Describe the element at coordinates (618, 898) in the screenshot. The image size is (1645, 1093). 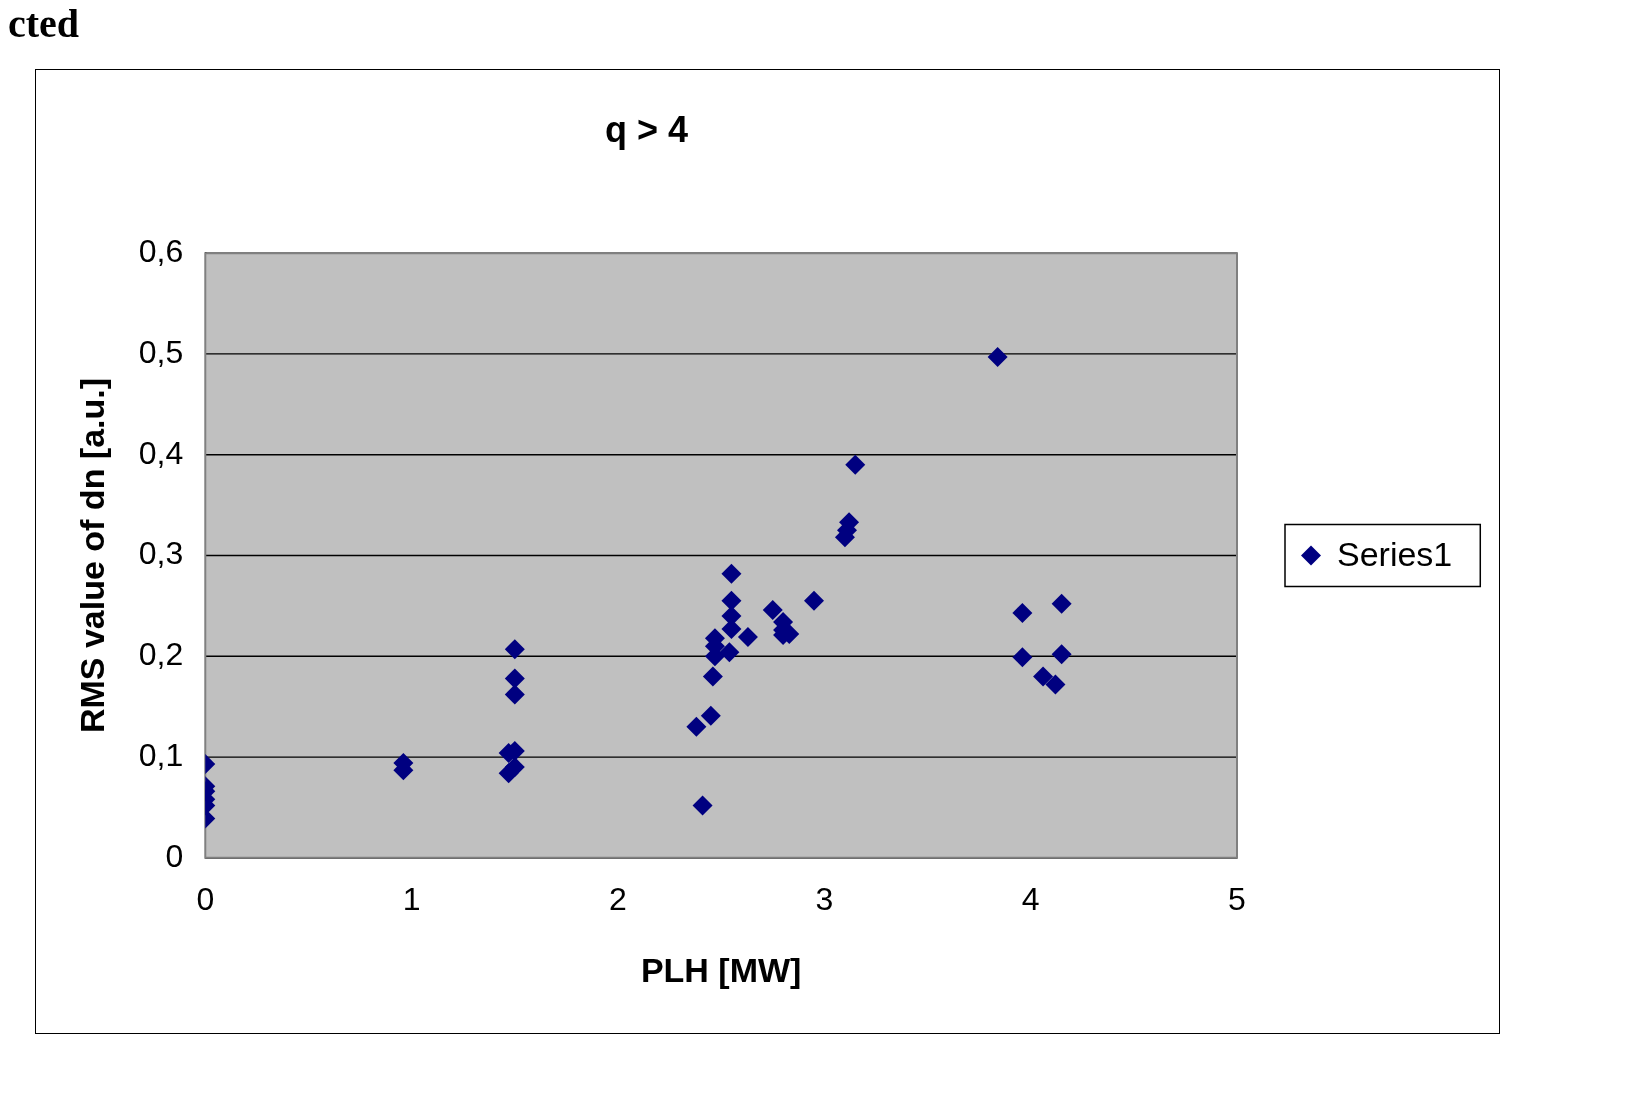
I see `x-tick-label: 2` at that location.